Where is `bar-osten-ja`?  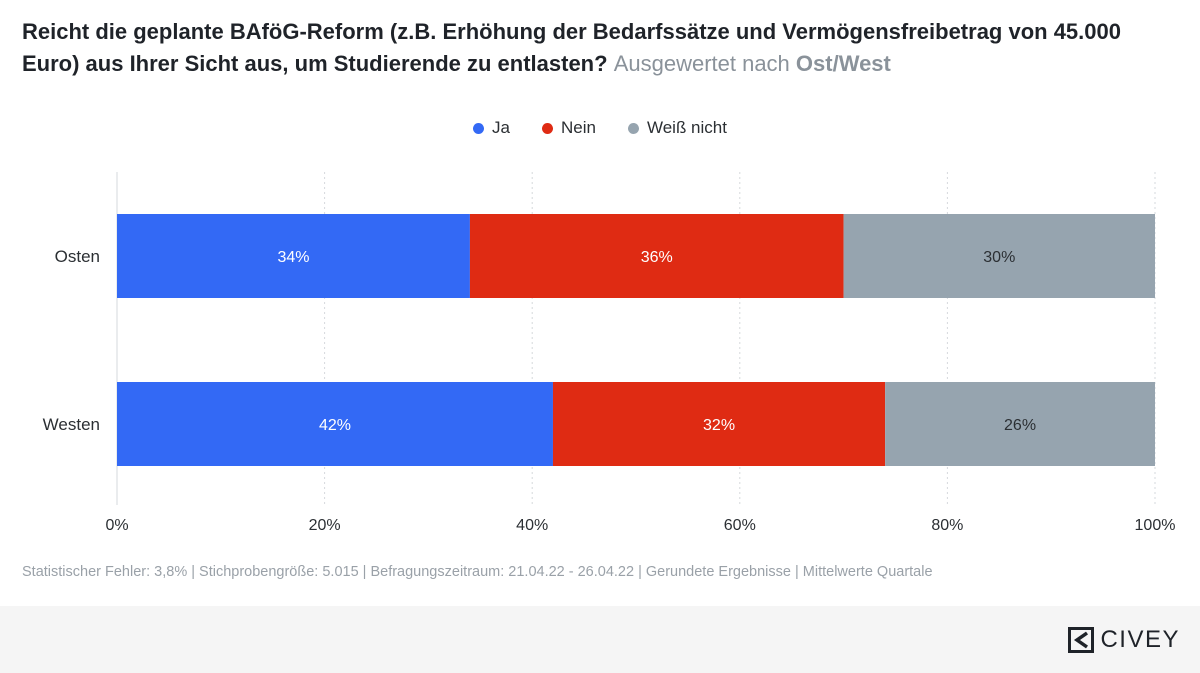
bar-osten-ja is located at coordinates (293, 256).